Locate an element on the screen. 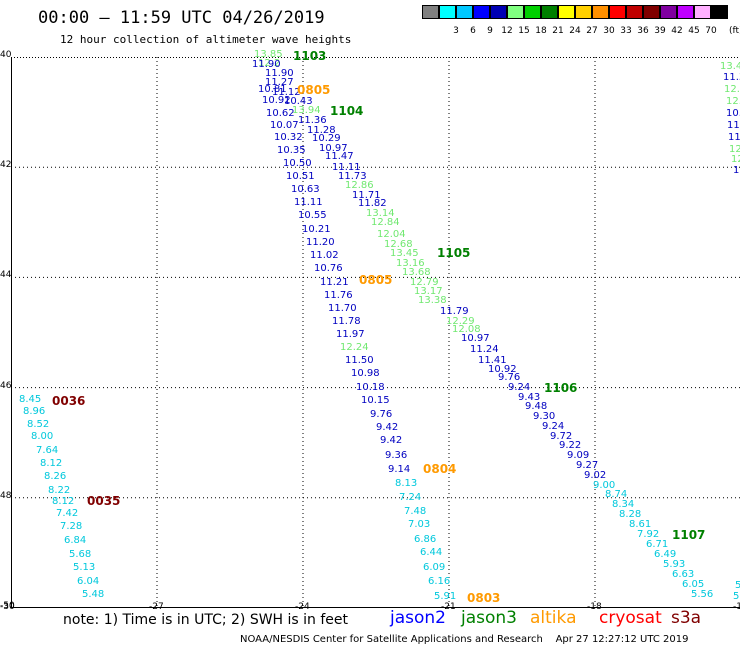 The image size is (740, 650). wave-height-value: 11.76 is located at coordinates (338, 295).